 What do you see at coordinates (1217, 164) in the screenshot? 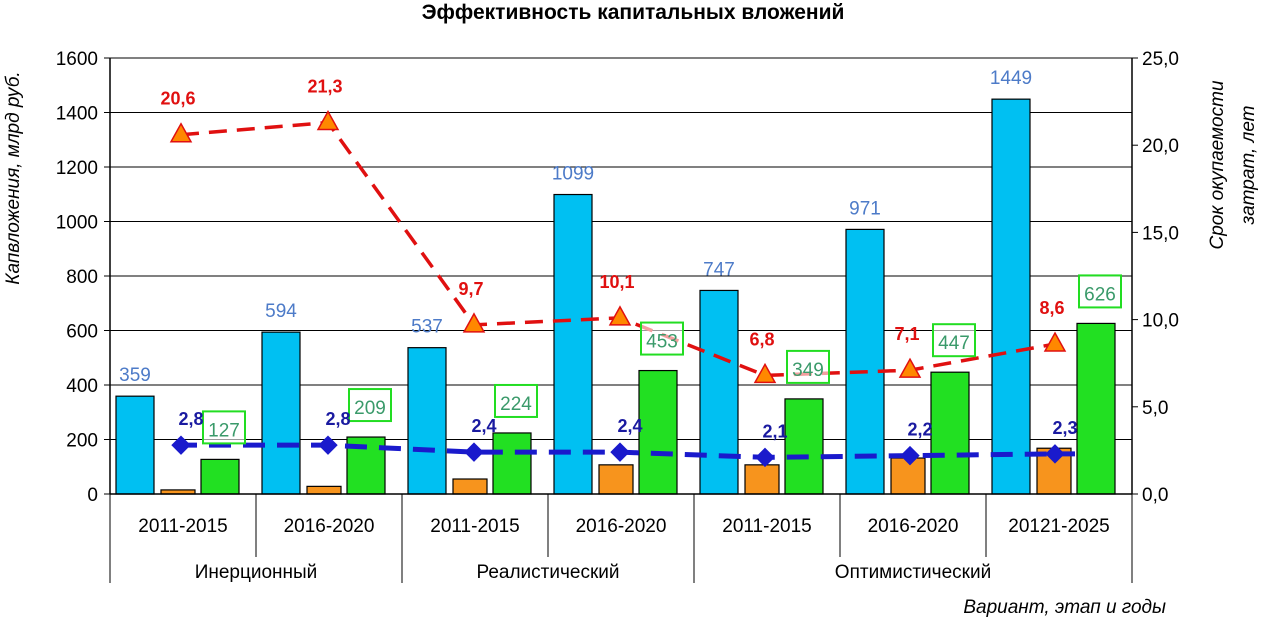
I see `y2-axis-title-line1: Срок окупаемости` at bounding box center [1217, 164].